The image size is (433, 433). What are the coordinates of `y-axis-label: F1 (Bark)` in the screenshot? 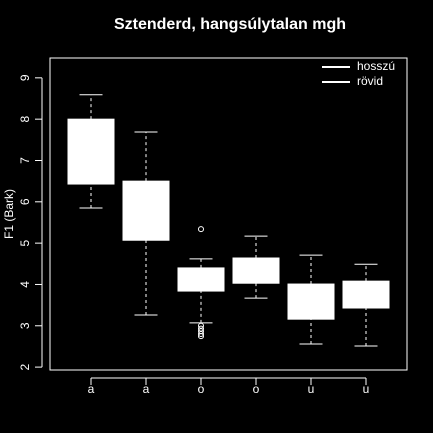 It's located at (9, 214).